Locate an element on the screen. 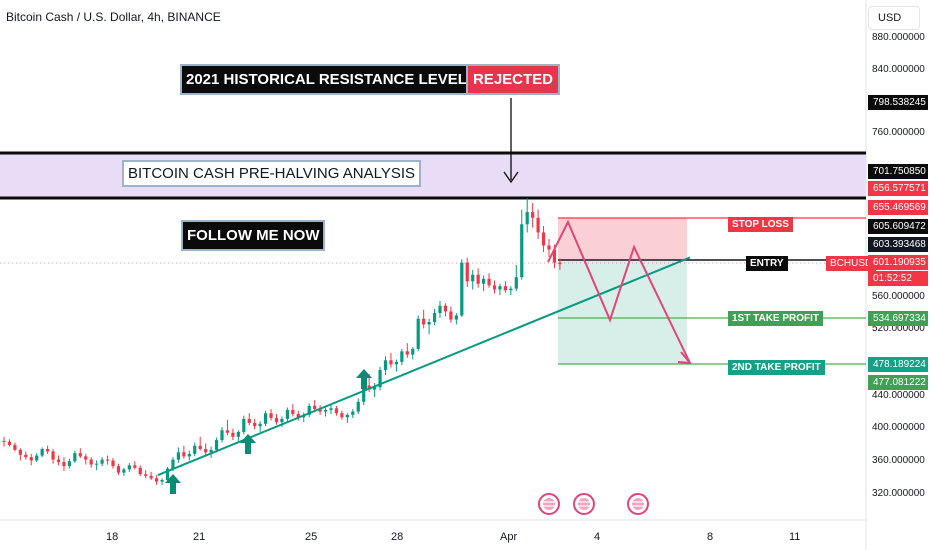 The width and height of the screenshot is (932, 550). projection-arrowhead is located at coordinates (685, 358).